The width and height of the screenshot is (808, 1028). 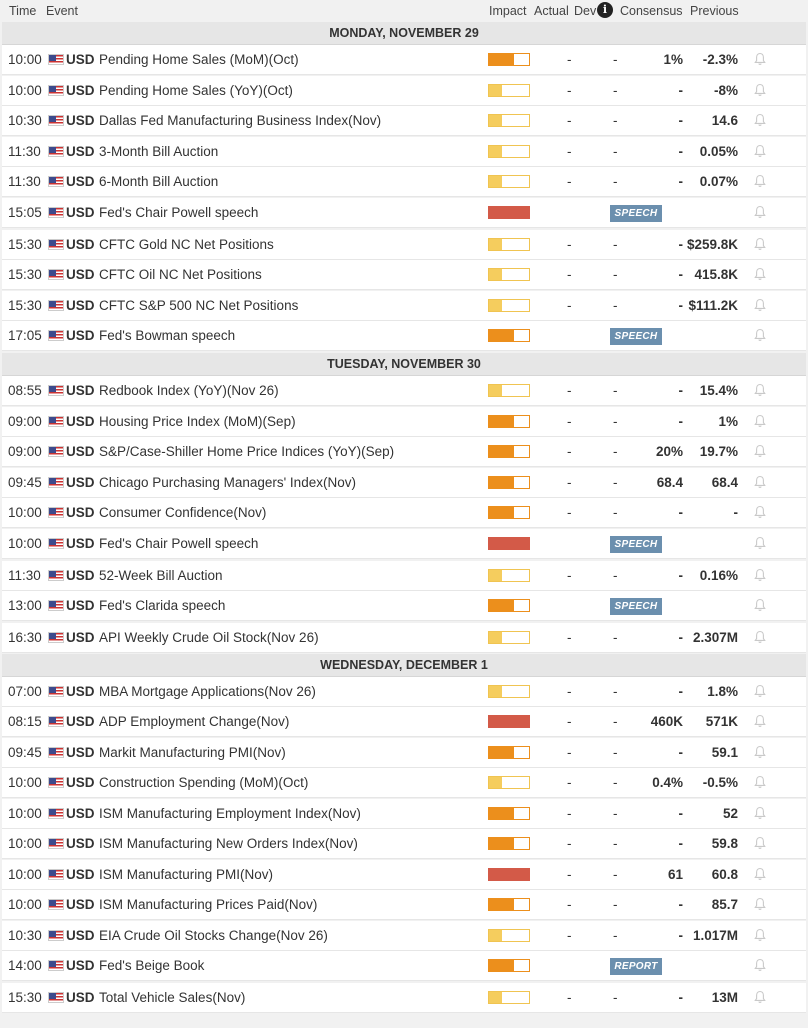 I want to click on event-name: Construction Spending (MoM)(Oct), so click(x=204, y=782).